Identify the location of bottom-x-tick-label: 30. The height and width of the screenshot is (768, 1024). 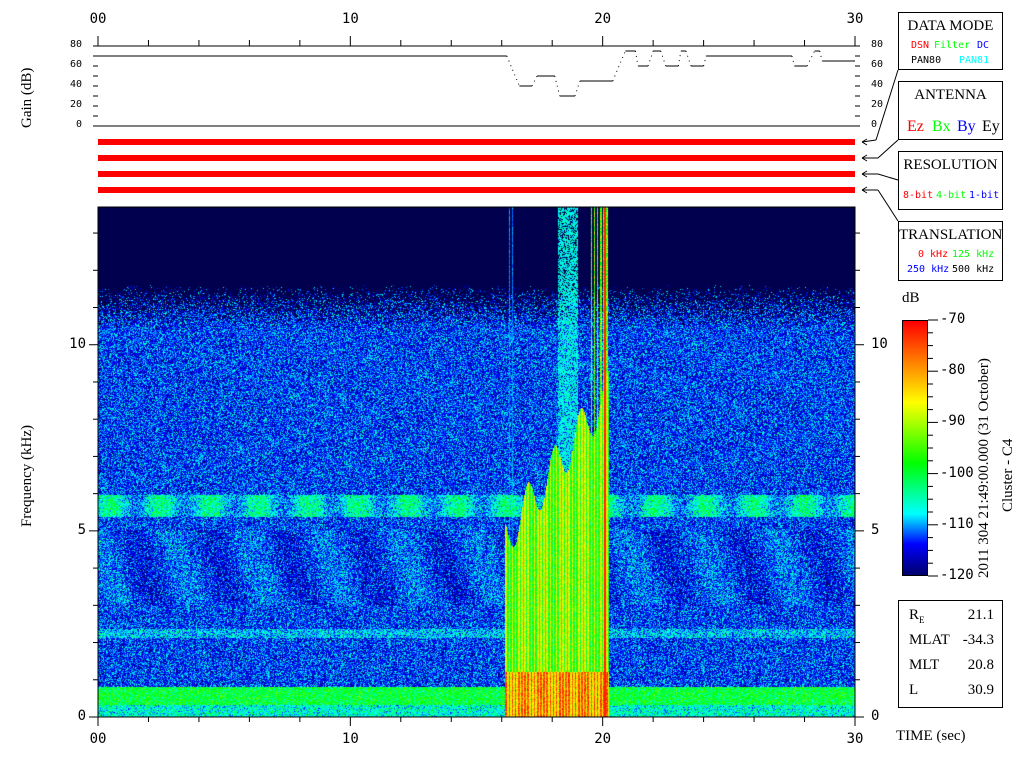
(855, 739).